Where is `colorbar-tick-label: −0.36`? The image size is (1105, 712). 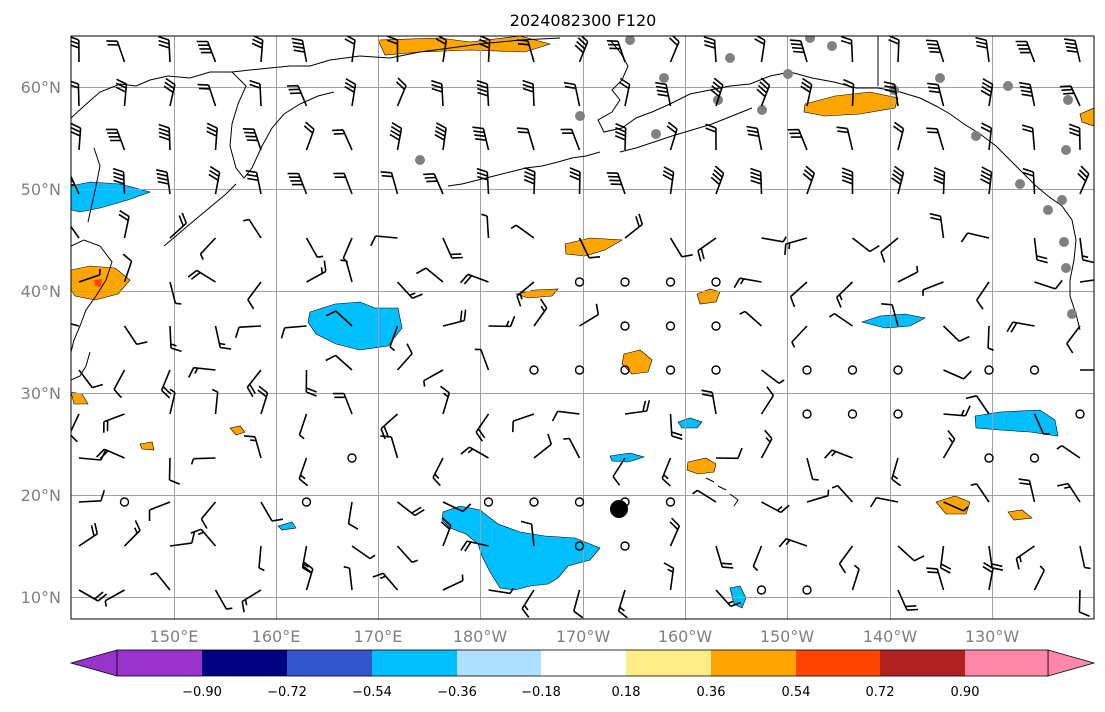 colorbar-tick-label: −0.36 is located at coordinates (457, 692).